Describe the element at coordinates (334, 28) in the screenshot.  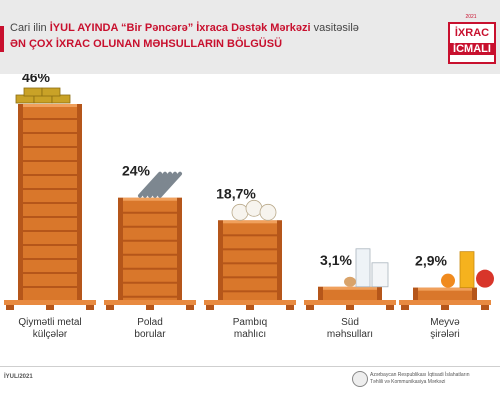
I see `title-part2: vasitəsilə` at that location.